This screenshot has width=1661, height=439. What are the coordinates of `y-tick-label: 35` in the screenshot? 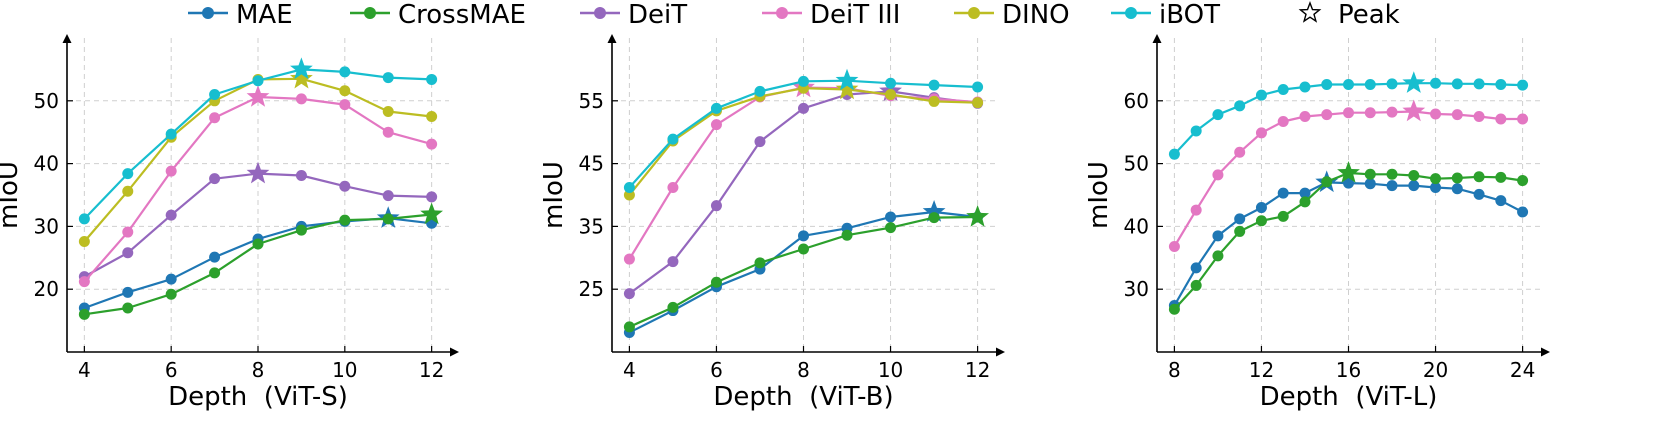 It's located at (591, 226).